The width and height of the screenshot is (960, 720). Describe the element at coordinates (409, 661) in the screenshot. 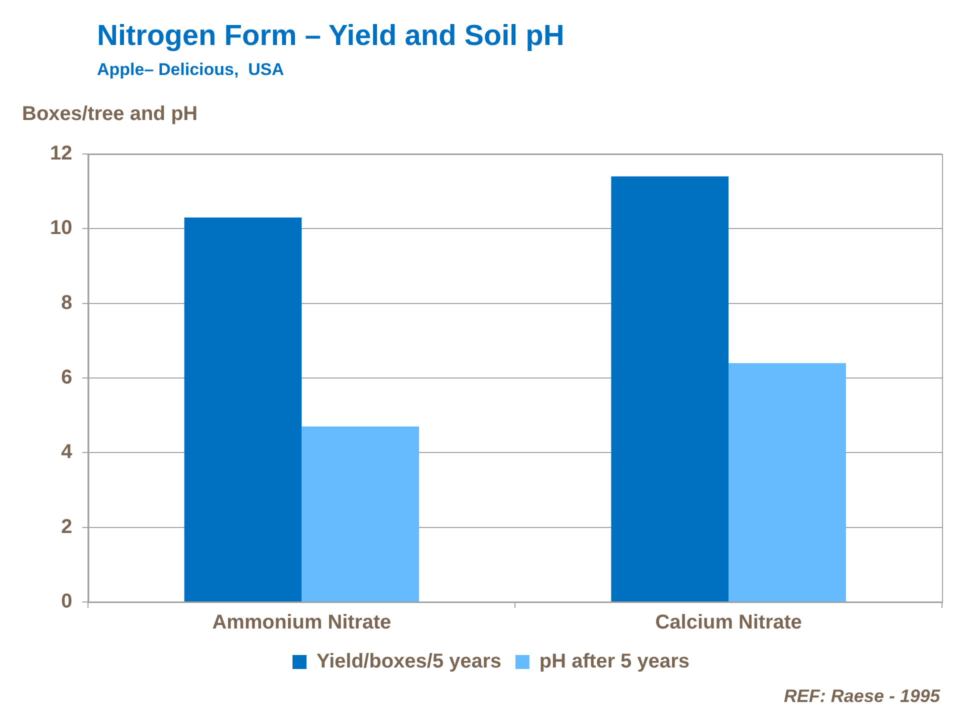

I see `legend-label: Yield/boxes/5 years` at that location.